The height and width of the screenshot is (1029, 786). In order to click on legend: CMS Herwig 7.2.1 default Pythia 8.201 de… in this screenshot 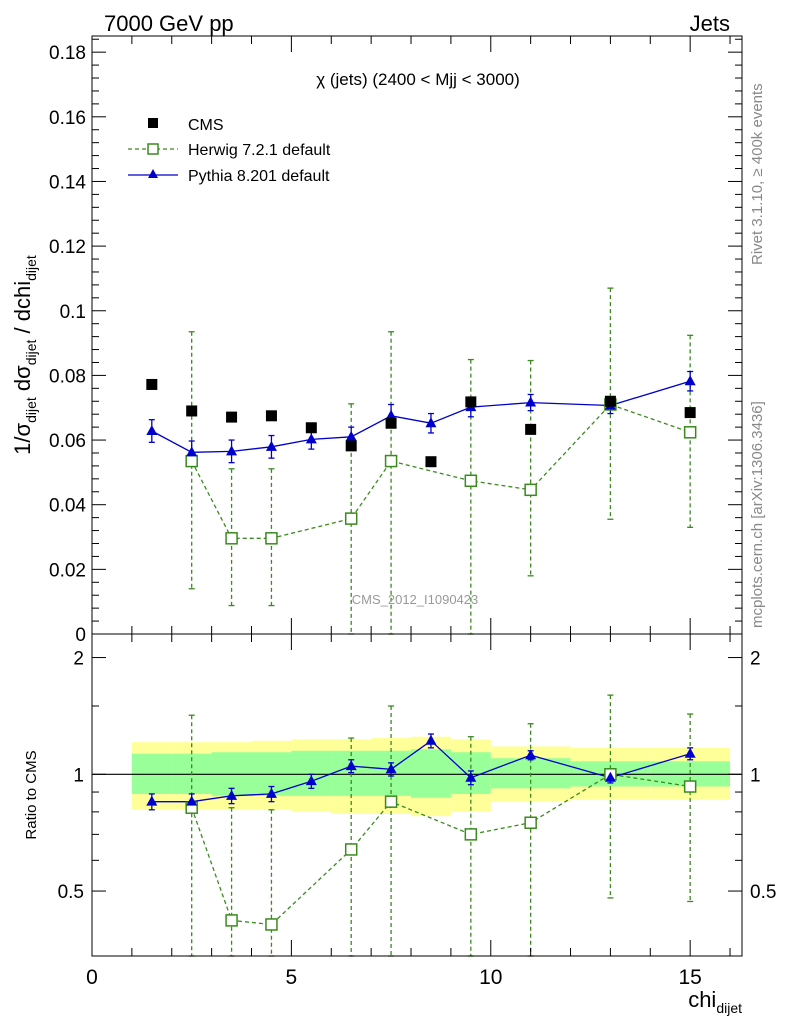, I will do `click(229, 151)`.